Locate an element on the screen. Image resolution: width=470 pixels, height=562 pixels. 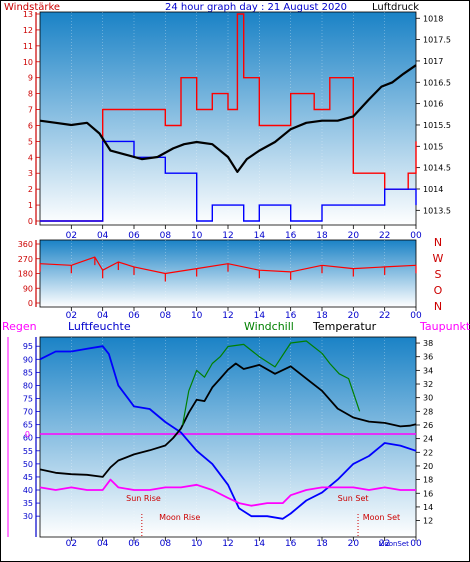
taupunkt-label: Taupunkt is located at coordinates (444, 326).